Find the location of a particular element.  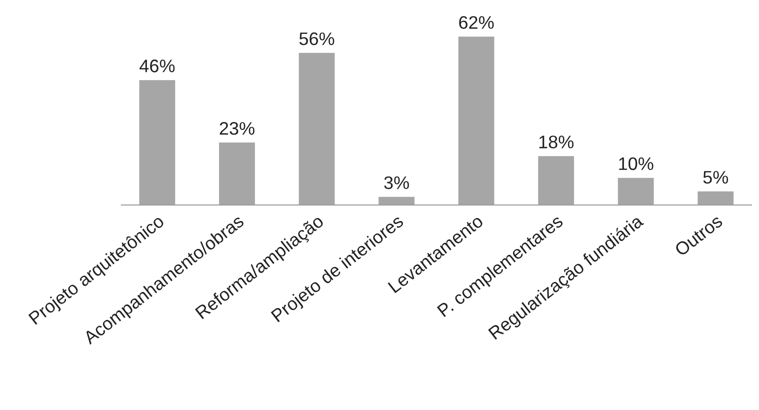

data-label: 62% is located at coordinates (476, 22).